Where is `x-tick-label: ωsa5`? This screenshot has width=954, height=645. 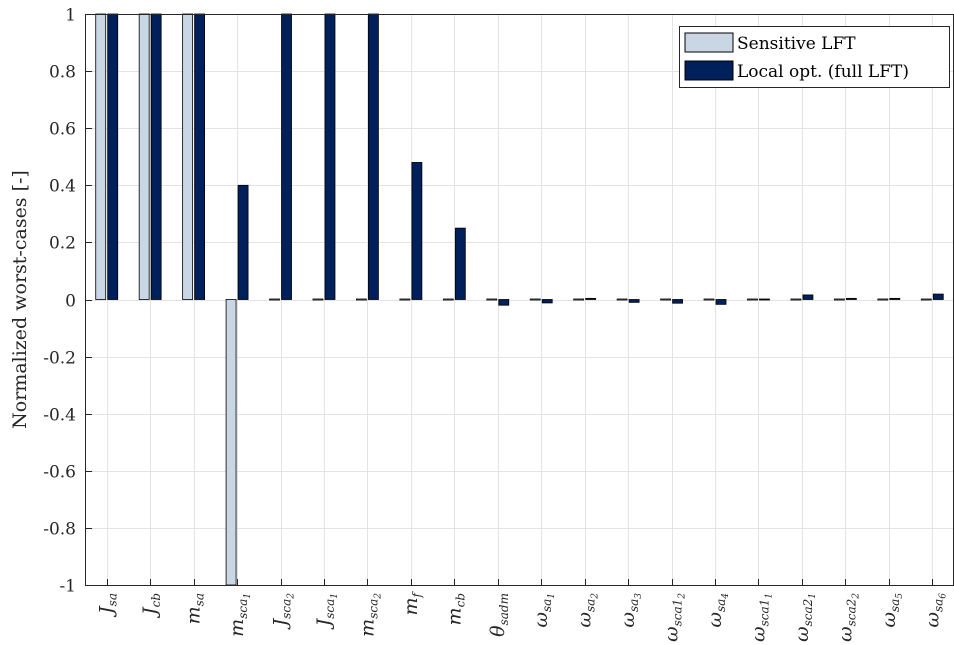 x-tick-label: ωsa5 is located at coordinates (891, 610).